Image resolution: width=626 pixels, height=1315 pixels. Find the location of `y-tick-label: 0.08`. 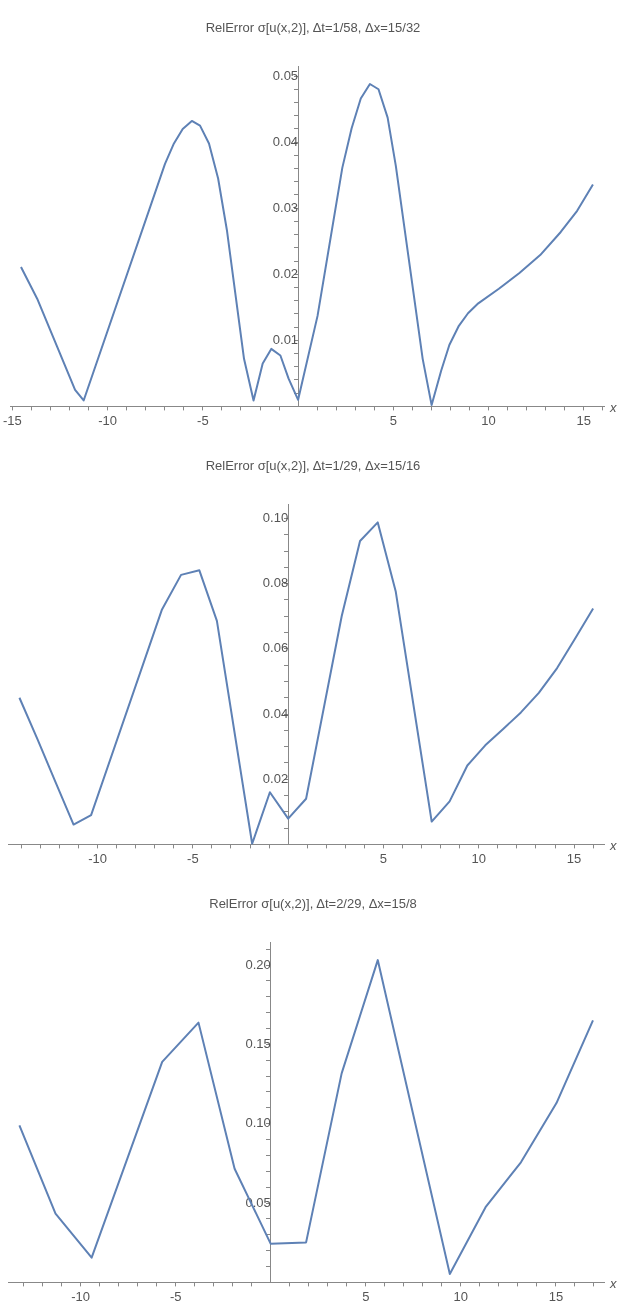

y-tick-label: 0.08 is located at coordinates (275, 583).